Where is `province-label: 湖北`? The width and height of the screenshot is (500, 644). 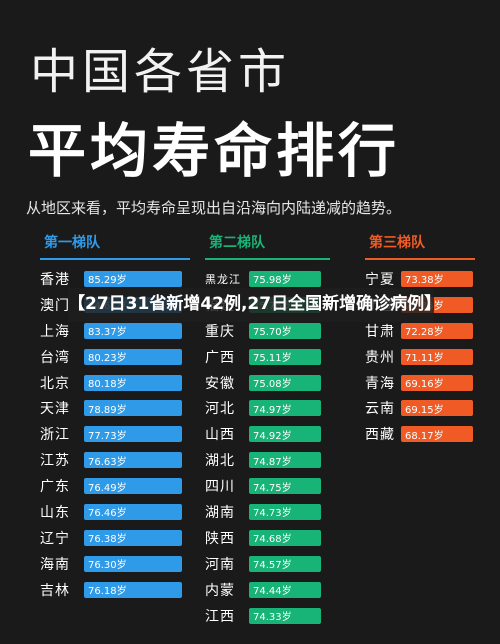
province-label: 湖北 is located at coordinates (220, 461).